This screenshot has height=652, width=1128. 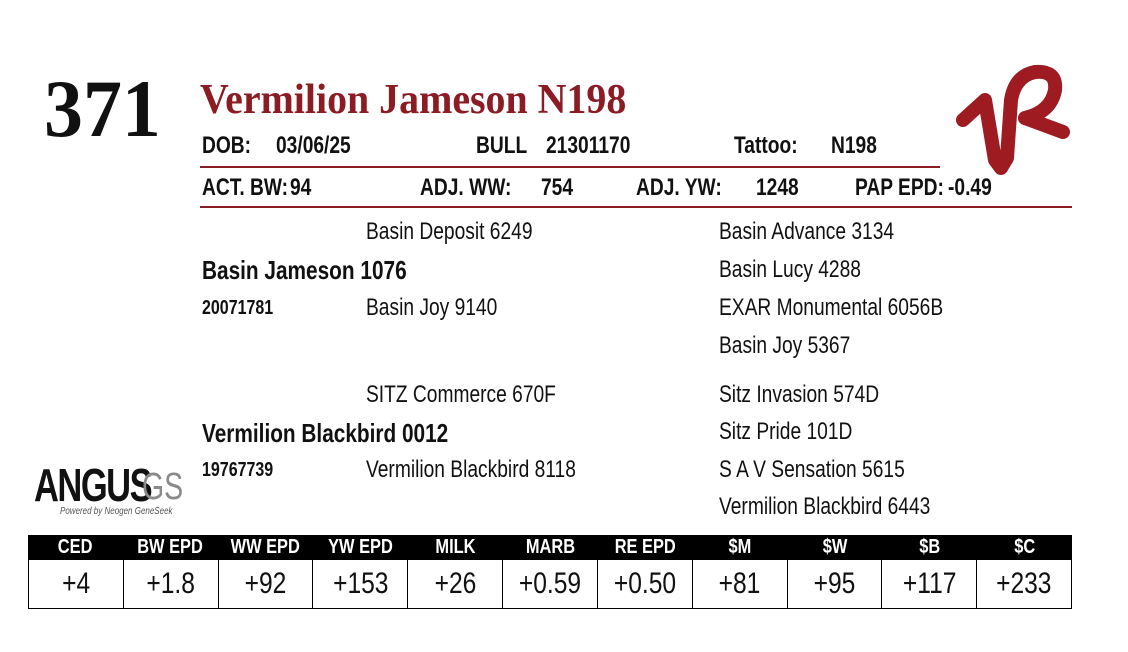 I want to click on epd-header-cell: BW EPD, so click(x=170, y=547).